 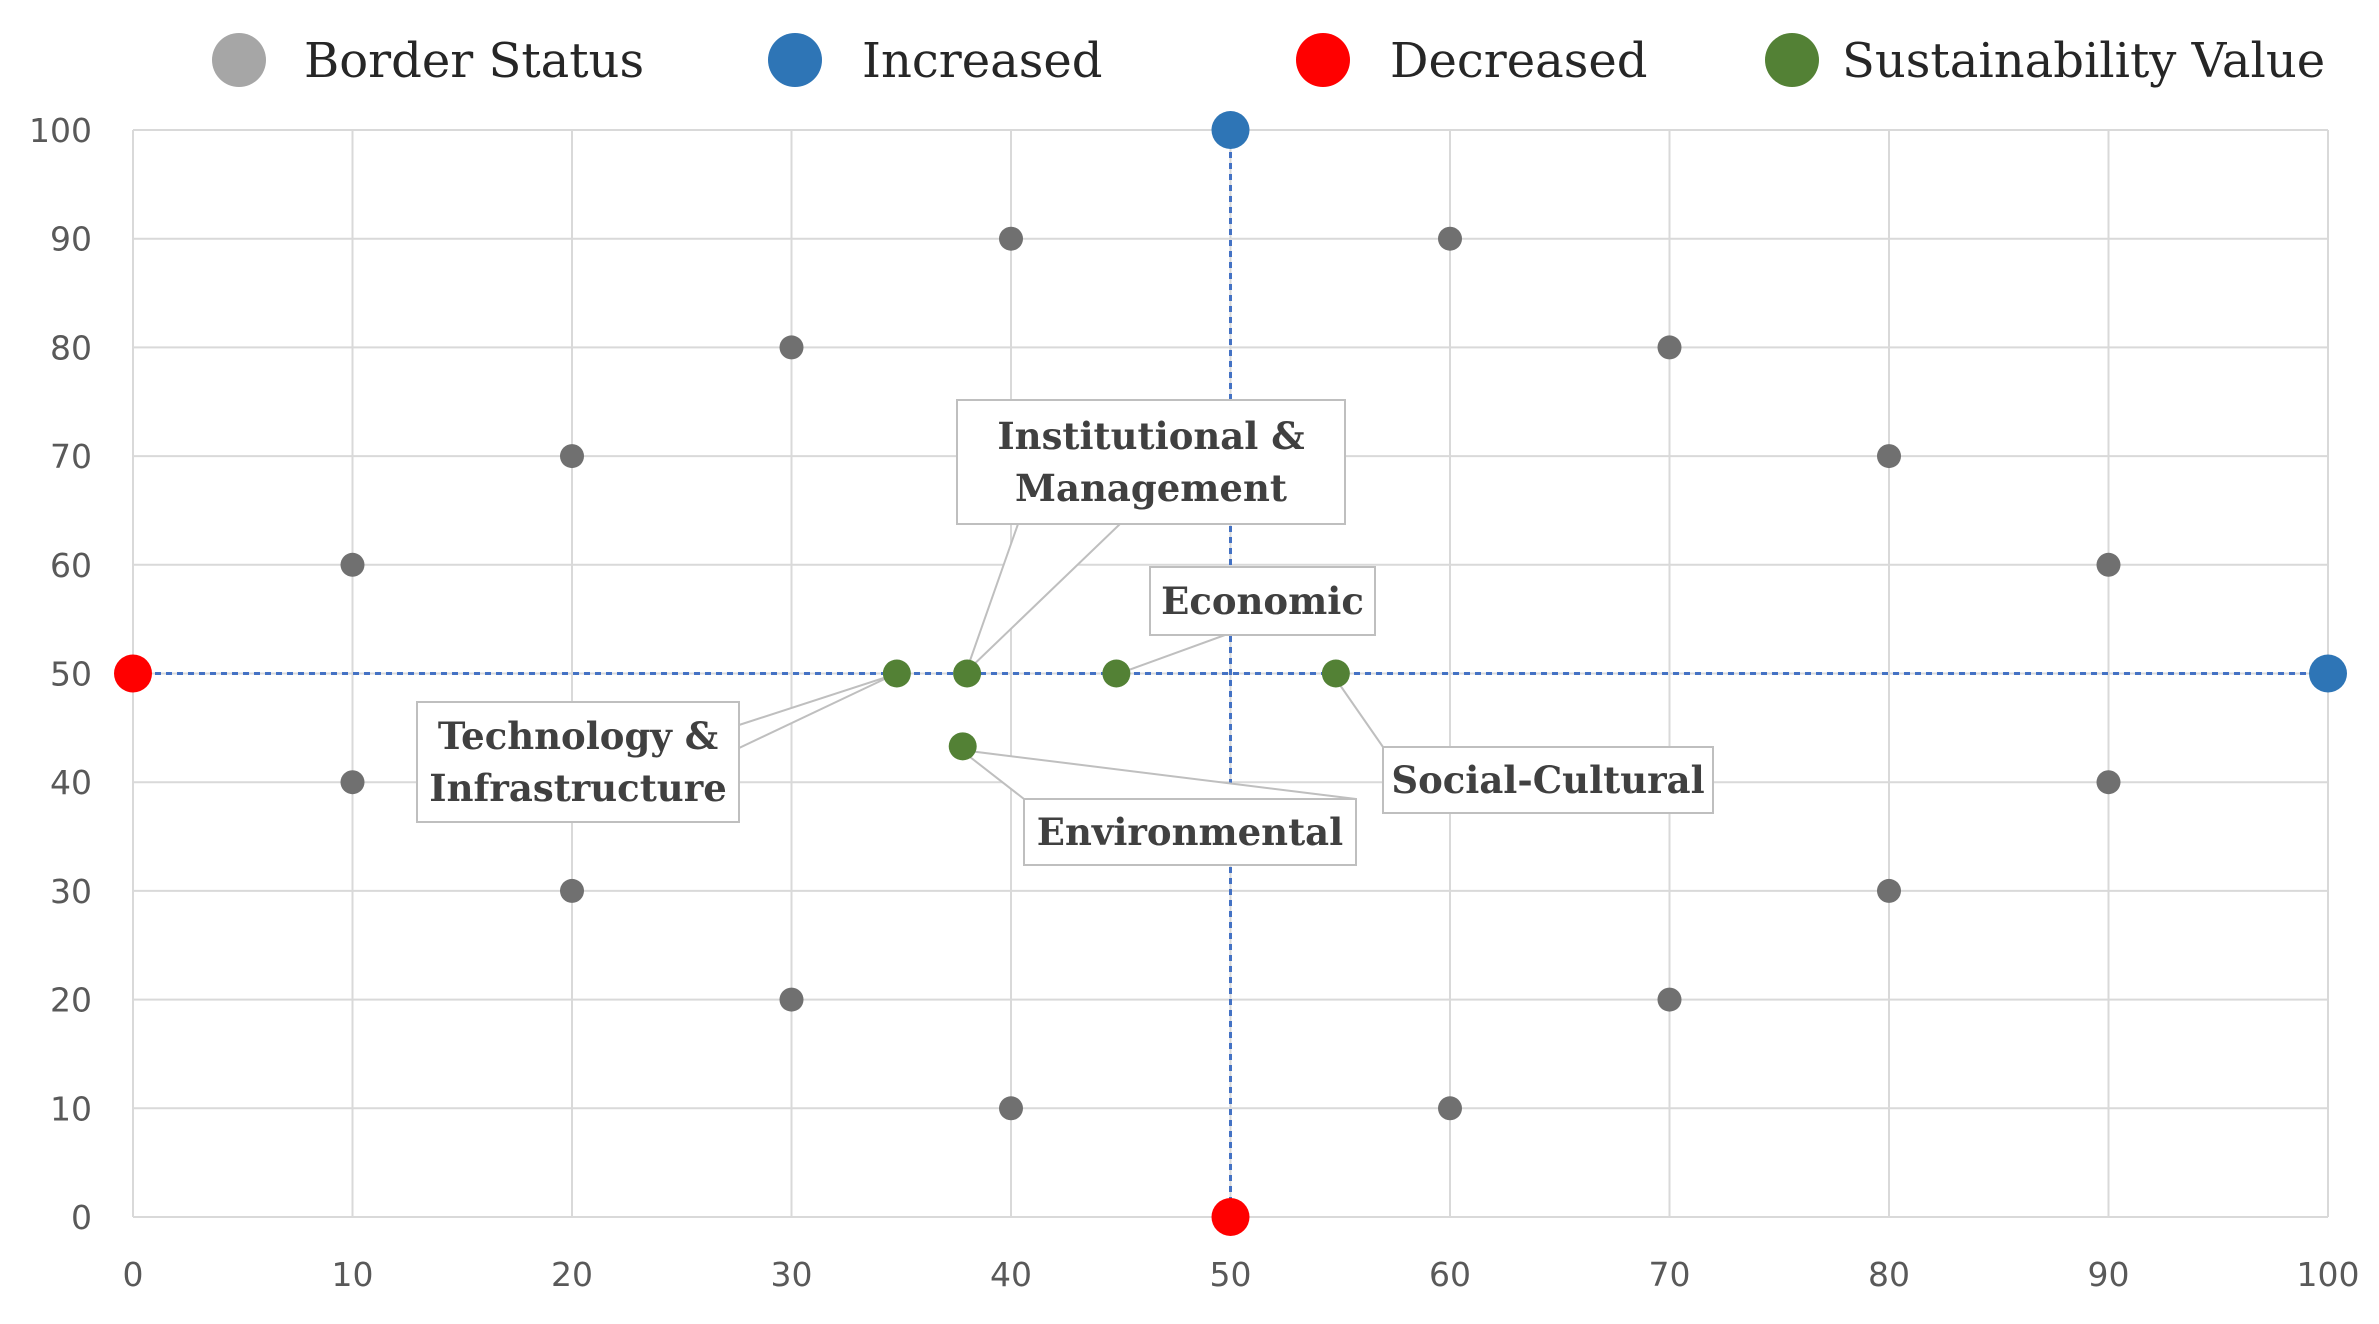 What do you see at coordinates (71, 674) in the screenshot?
I see `y-tick-label: 50` at bounding box center [71, 674].